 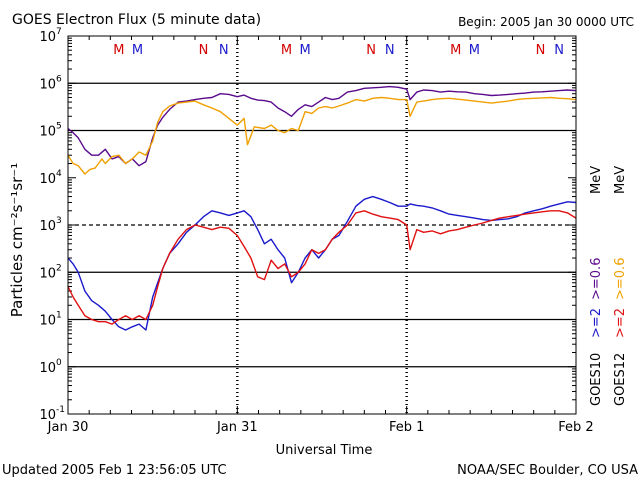 I want to click on begin-label: Begin: 2005 Jan 30 0000 UTC, so click(x=546, y=22).